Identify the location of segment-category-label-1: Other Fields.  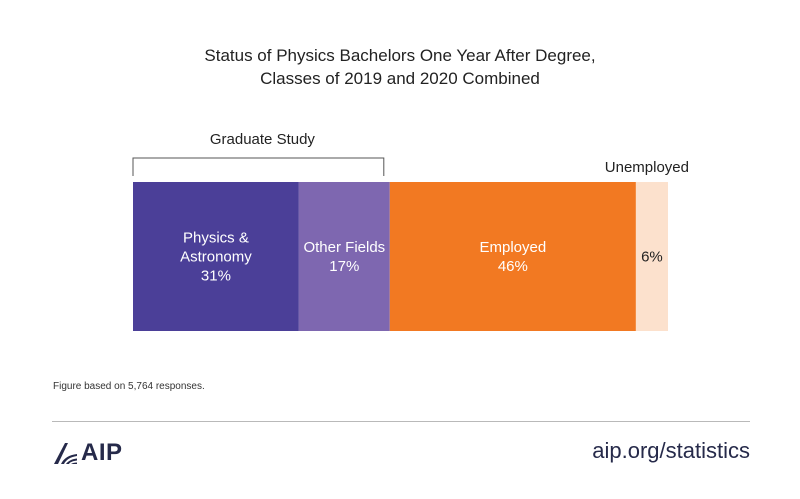
(344, 247).